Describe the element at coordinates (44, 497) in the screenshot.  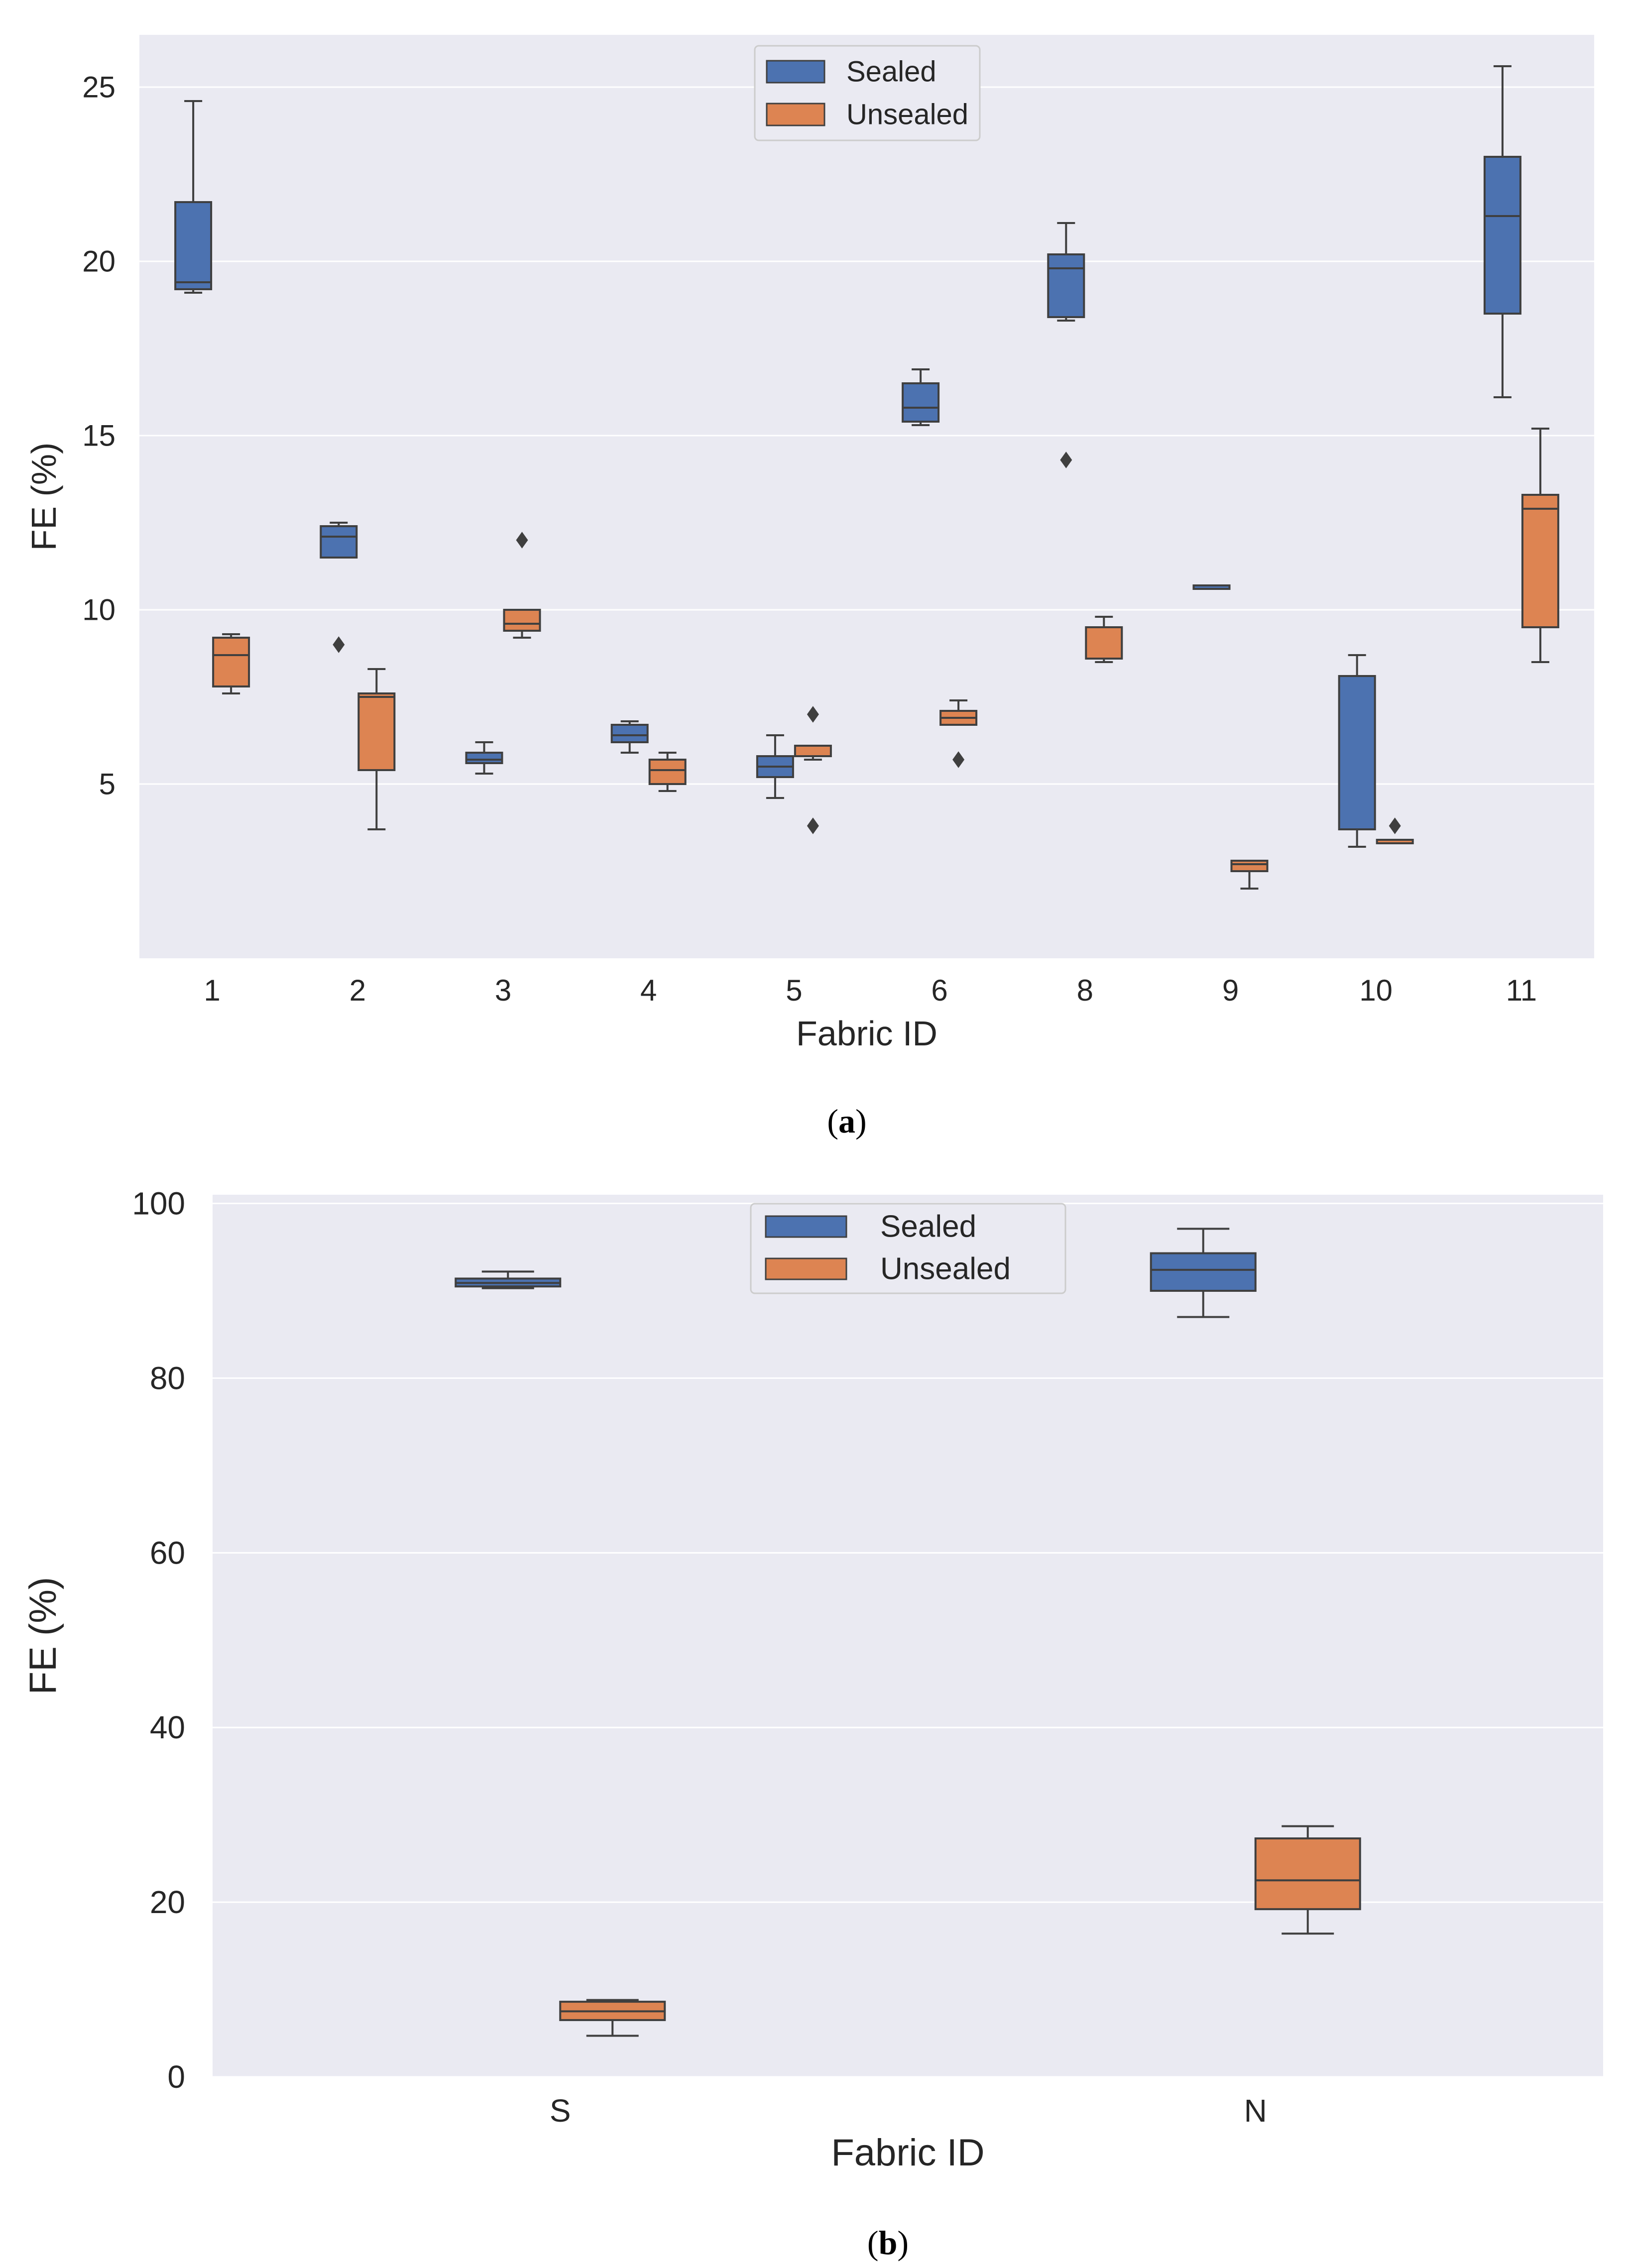
I see `y-axis-title-a: FE (%)` at that location.